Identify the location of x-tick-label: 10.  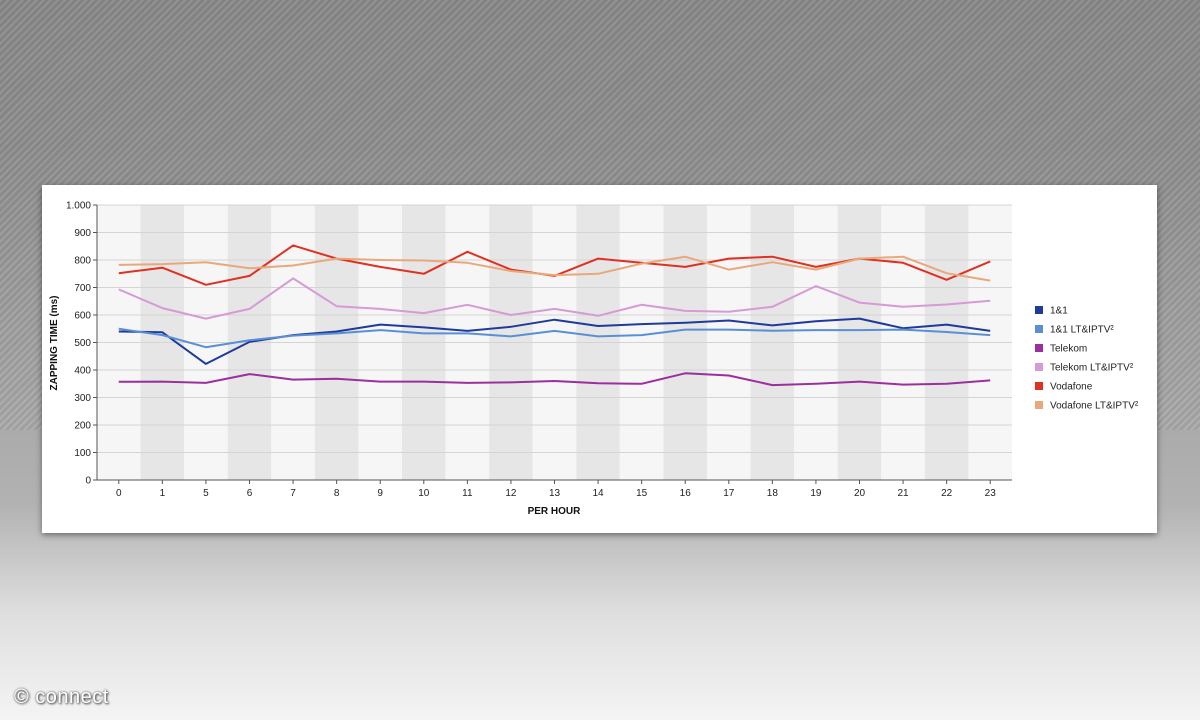
(424, 493).